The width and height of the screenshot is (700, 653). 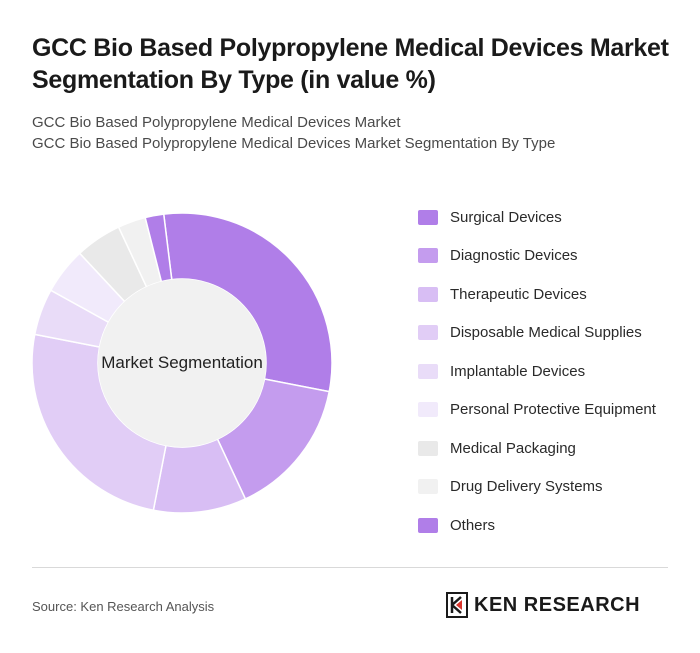 I want to click on legend-label: Drug Delivery Systems, so click(x=526, y=487).